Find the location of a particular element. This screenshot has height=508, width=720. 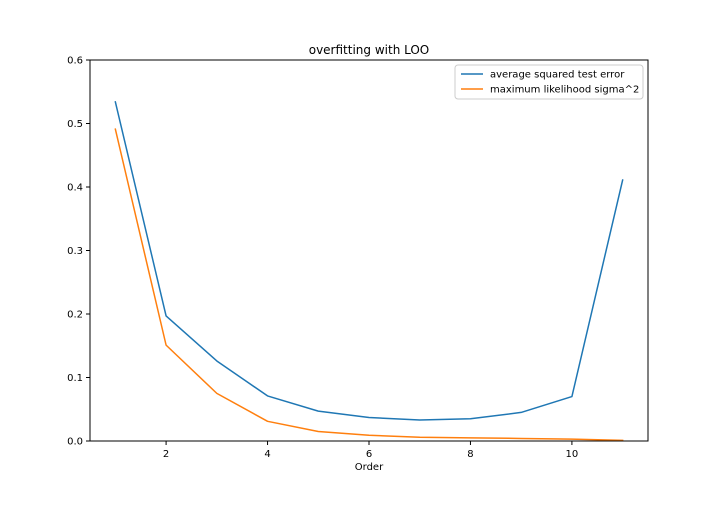

y-tick-label: 0.3 is located at coordinates (75, 251).